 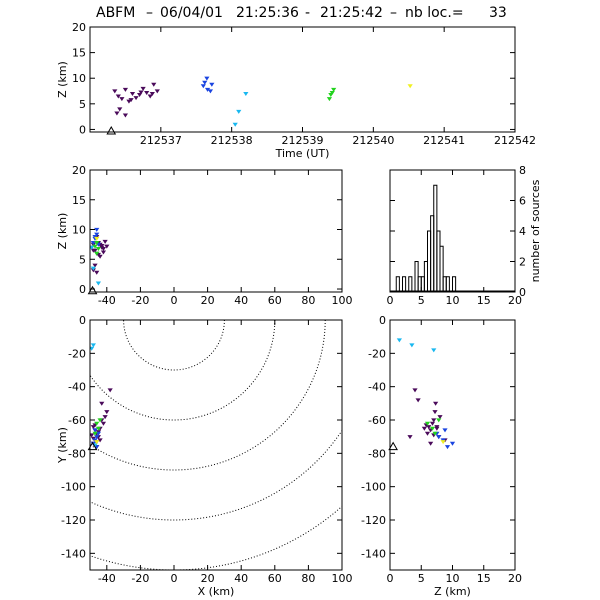 I want to click on y-tick-label: -140, so click(x=73, y=553).